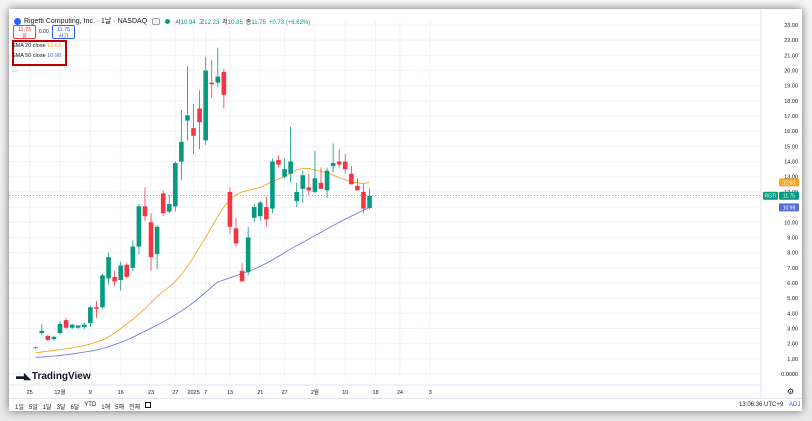 This screenshot has height=421, width=812. I want to click on timeframe-button: 6달, so click(75, 408).